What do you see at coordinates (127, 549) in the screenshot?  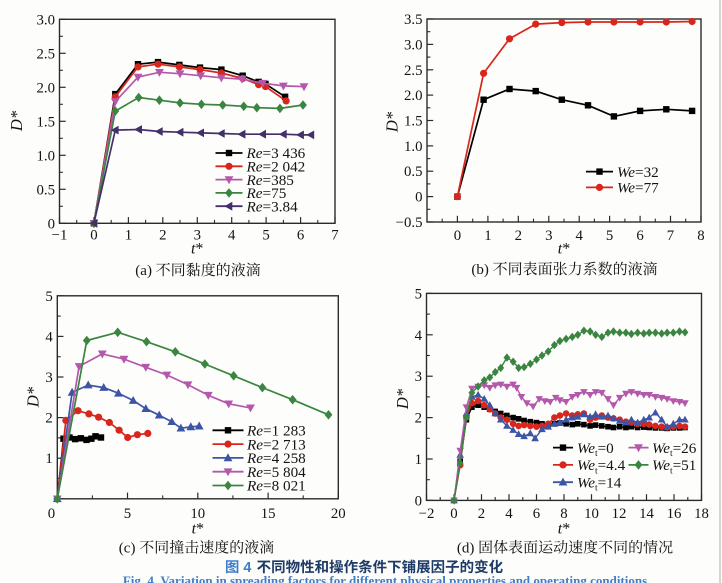 I see `svg-text: (c)` at bounding box center [127, 549].